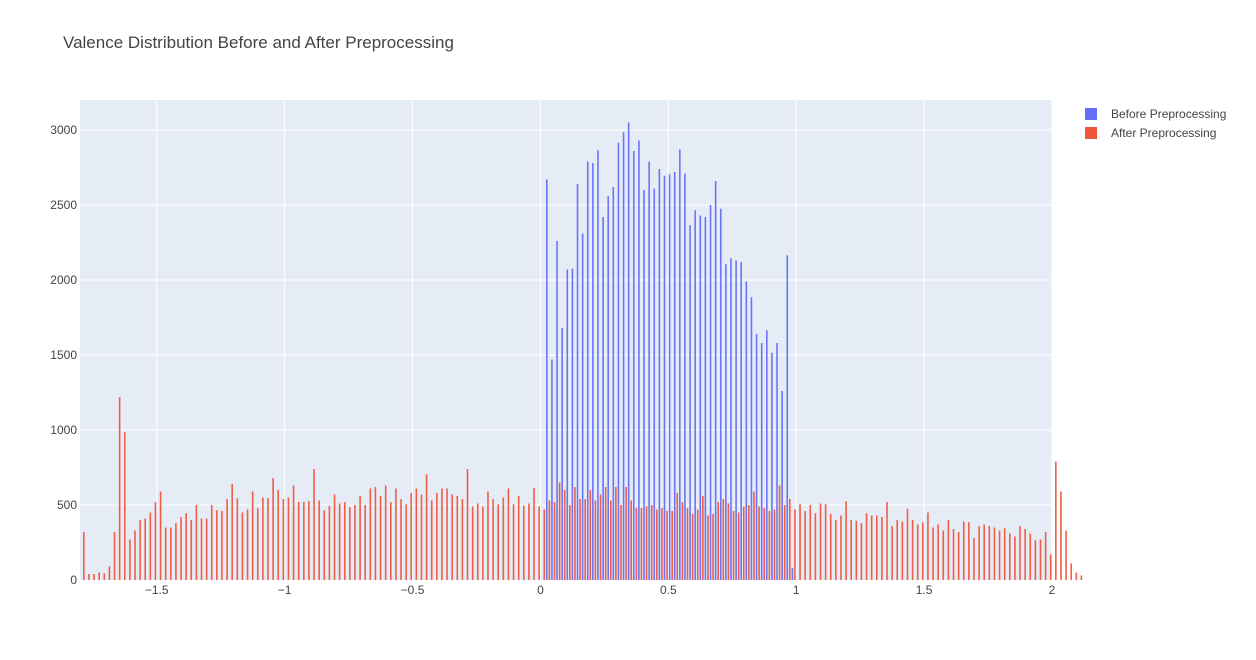 The height and width of the screenshot is (660, 1256). What do you see at coordinates (1091, 114) in the screenshot?
I see `legend-swatch` at bounding box center [1091, 114].